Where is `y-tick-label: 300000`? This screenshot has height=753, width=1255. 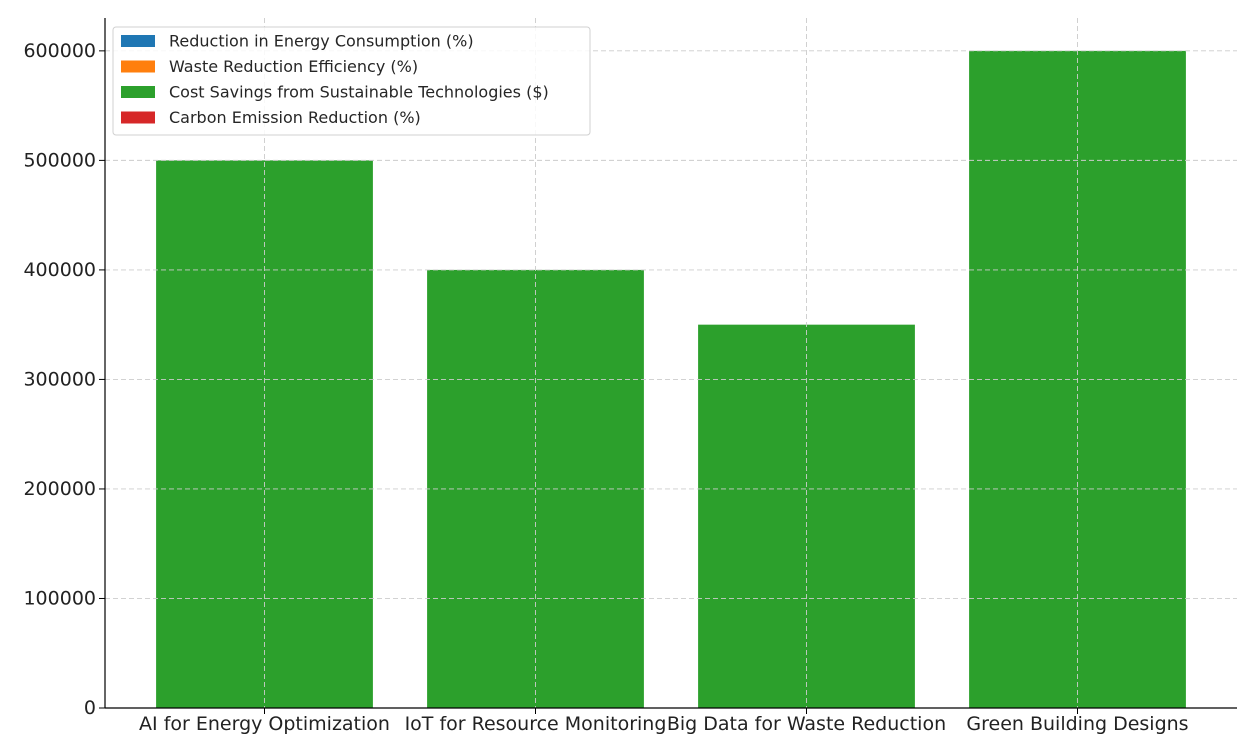 y-tick-label: 300000 is located at coordinates (59, 379).